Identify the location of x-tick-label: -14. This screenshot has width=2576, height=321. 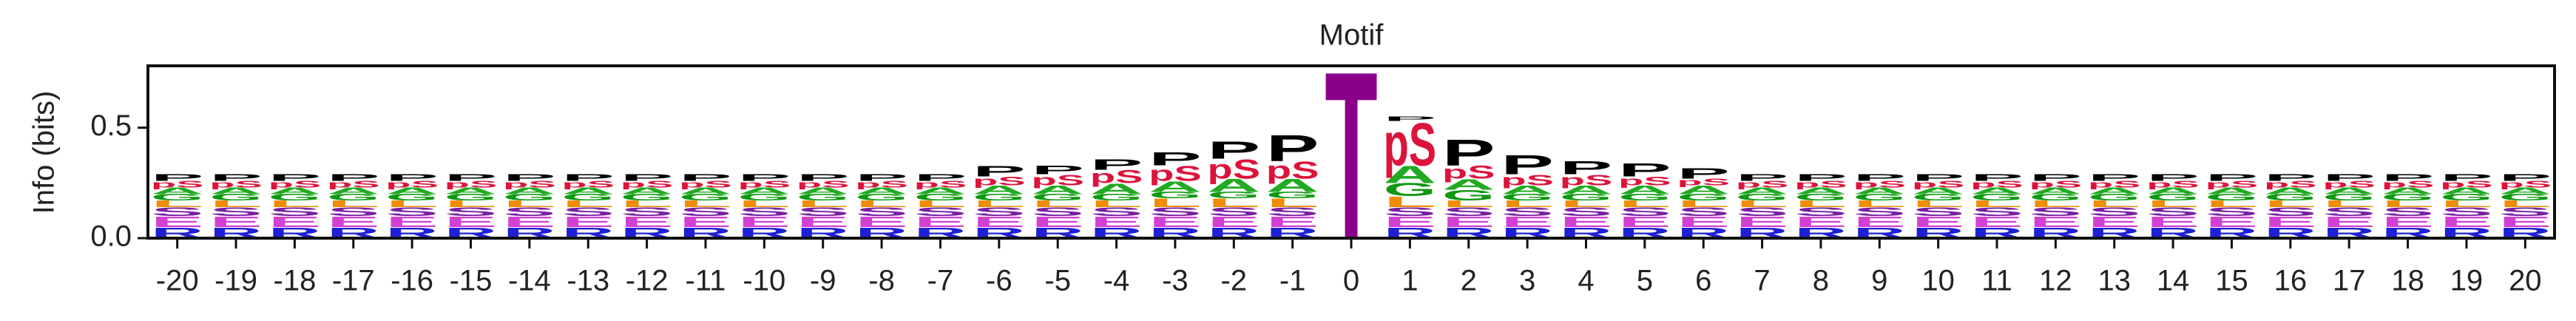
(529, 281).